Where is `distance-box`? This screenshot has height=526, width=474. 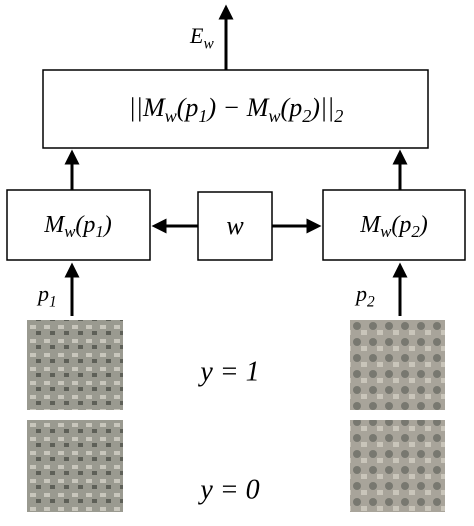 distance-box is located at coordinates (235, 109).